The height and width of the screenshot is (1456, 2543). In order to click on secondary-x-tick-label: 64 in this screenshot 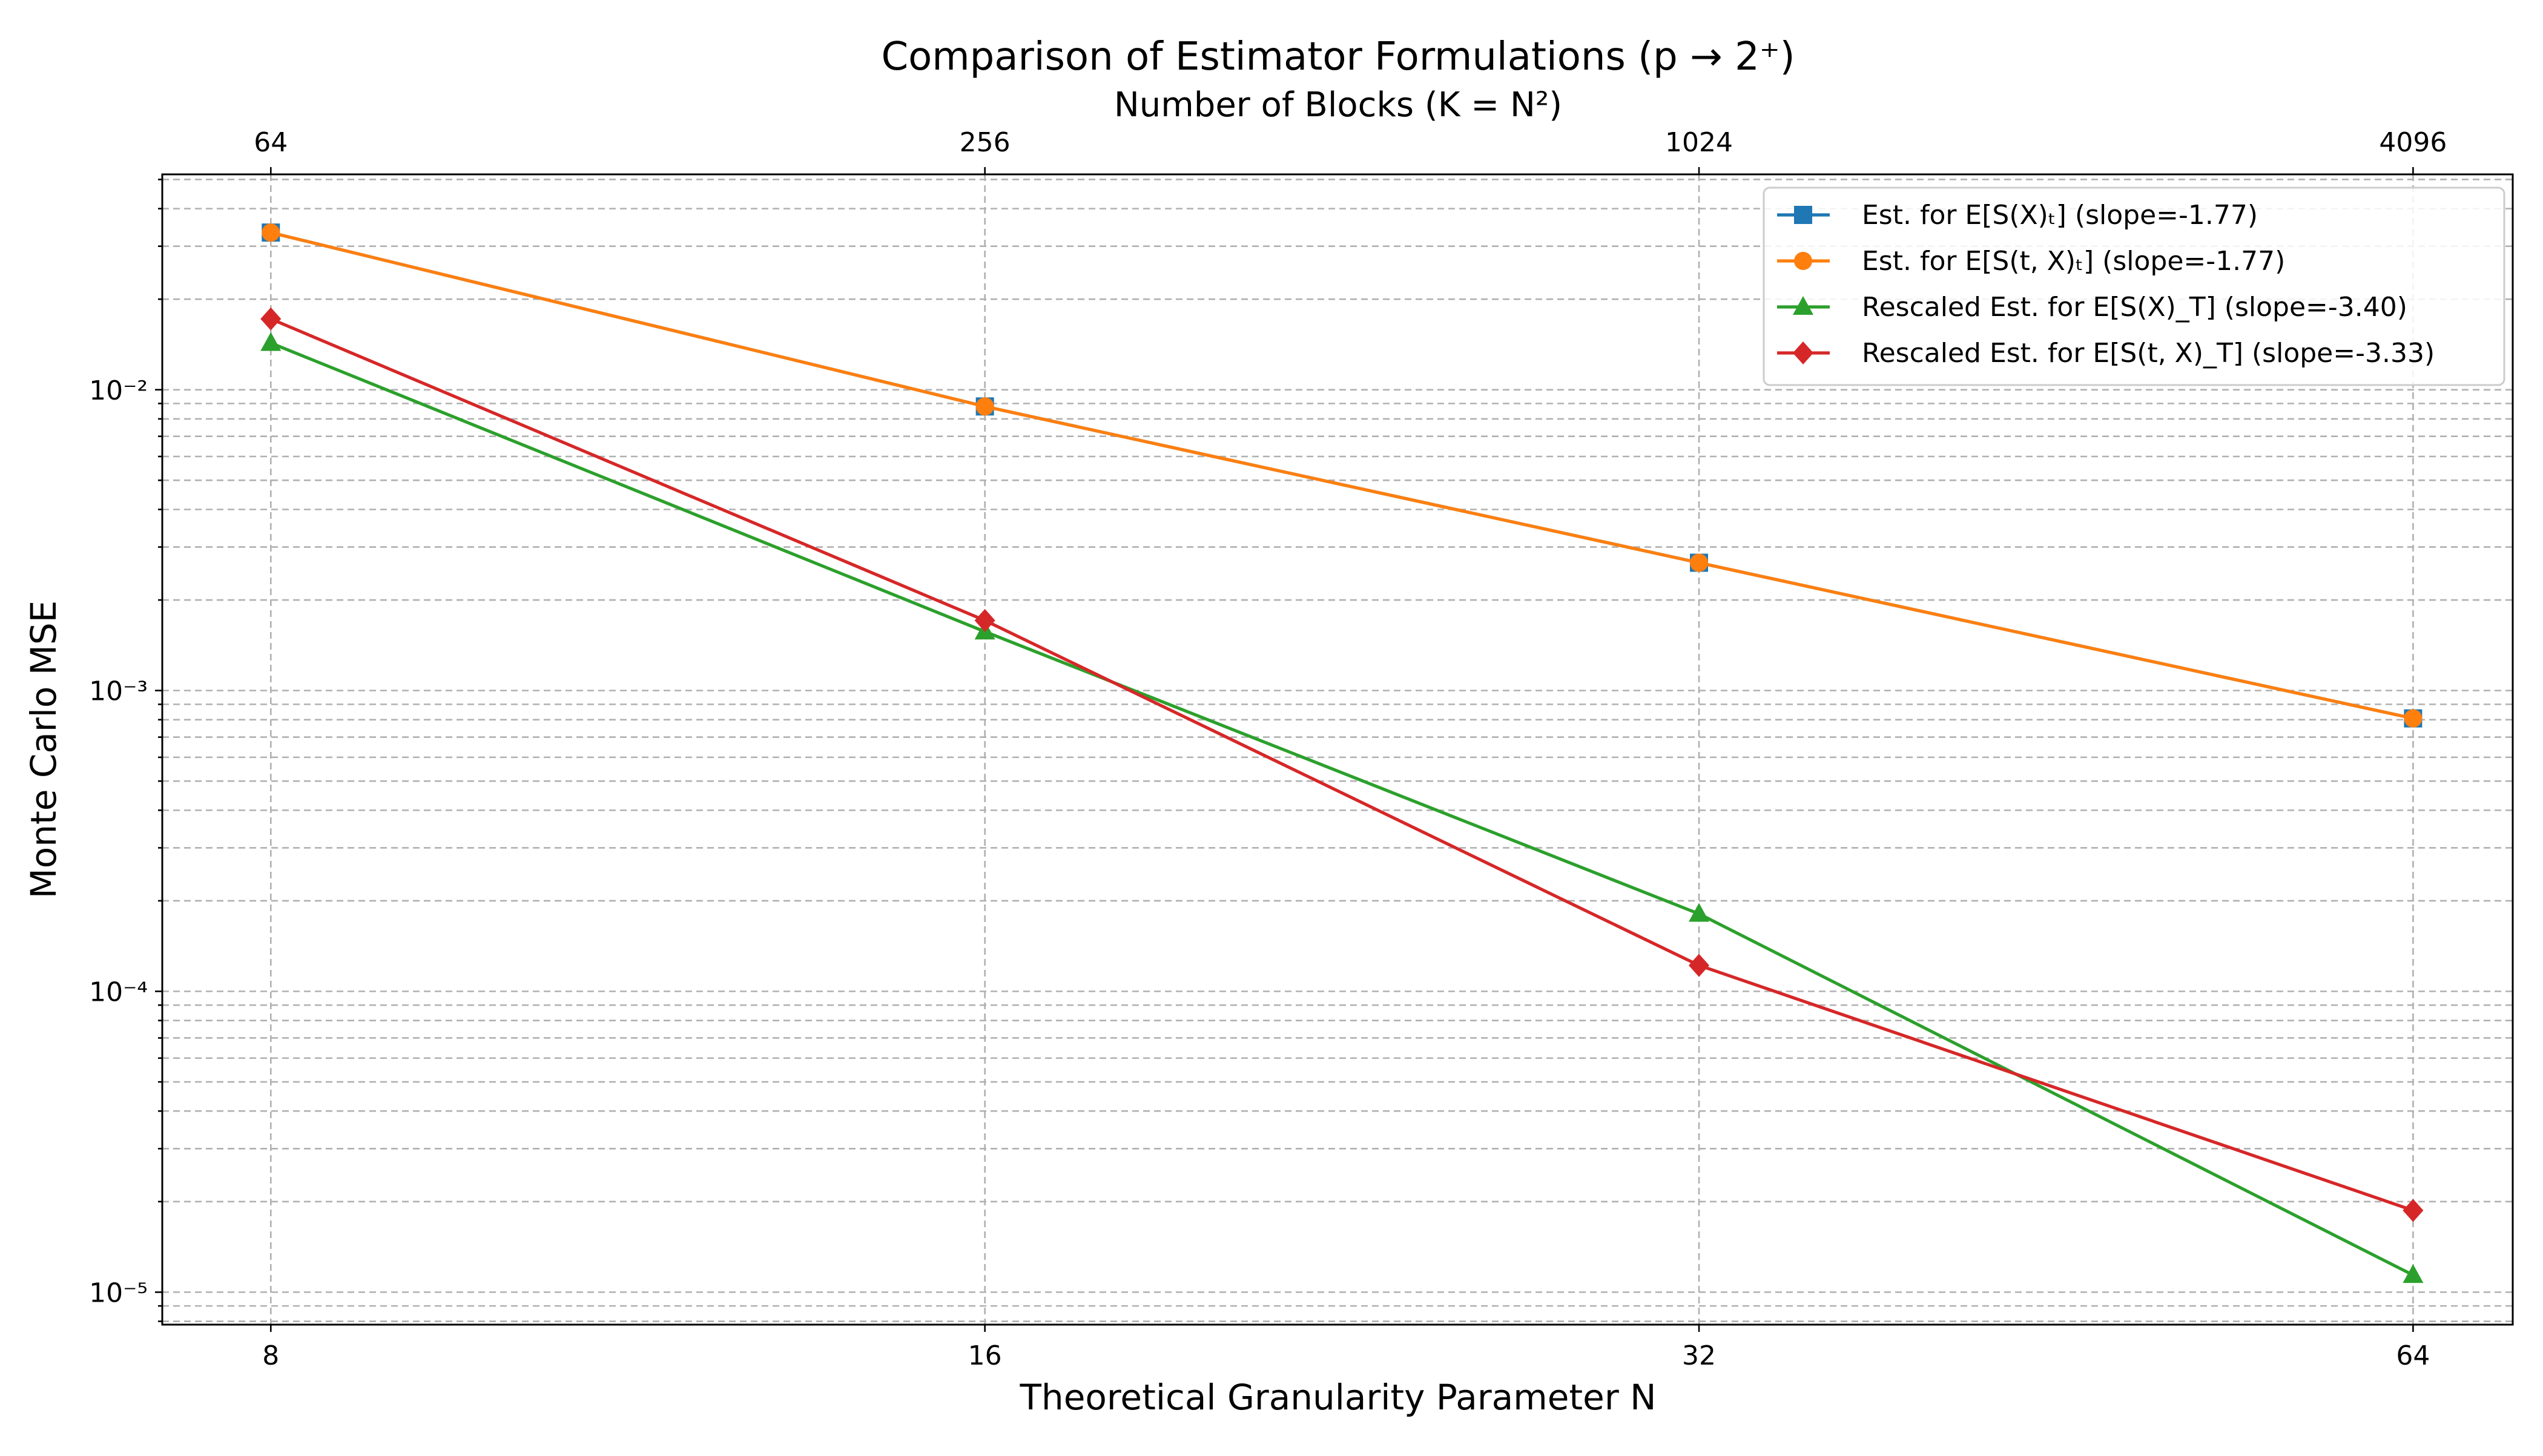, I will do `click(271, 142)`.